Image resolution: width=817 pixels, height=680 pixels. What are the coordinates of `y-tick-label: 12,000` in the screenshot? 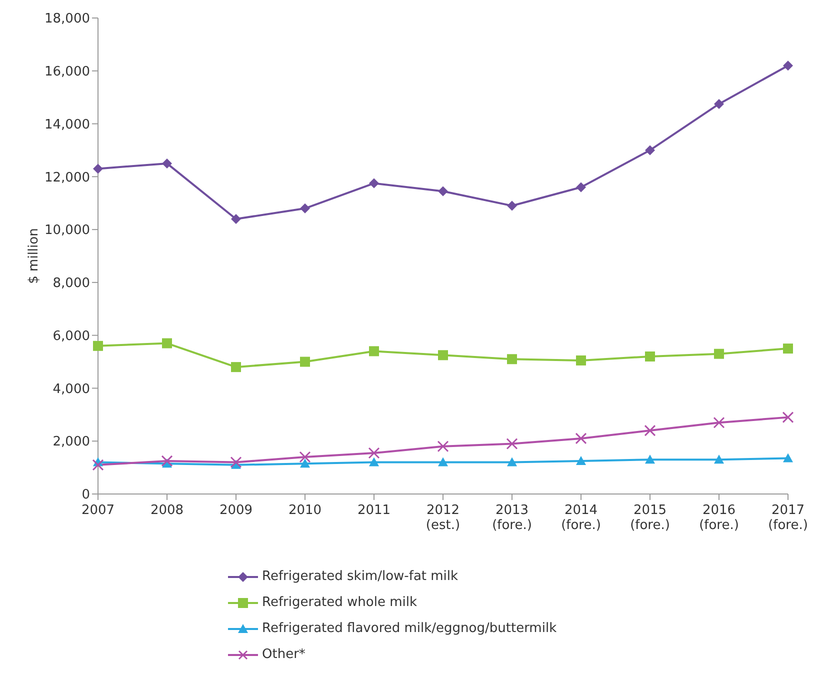 It's located at (67, 178).